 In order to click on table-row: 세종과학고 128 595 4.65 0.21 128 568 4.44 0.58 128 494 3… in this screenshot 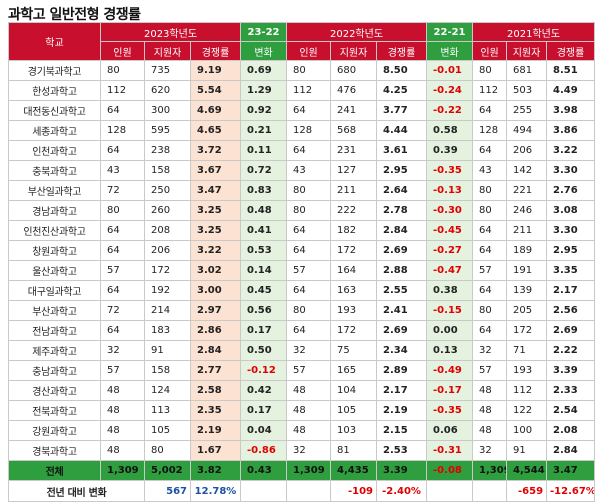, I will do `click(302, 130)`.